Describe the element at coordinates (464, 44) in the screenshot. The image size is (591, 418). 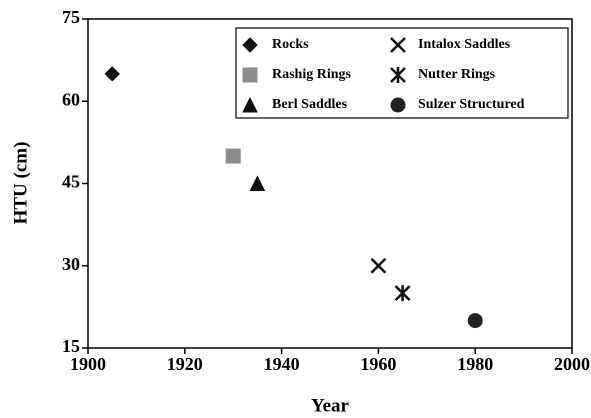
I see `legend-label: Intalox Saddles` at that location.